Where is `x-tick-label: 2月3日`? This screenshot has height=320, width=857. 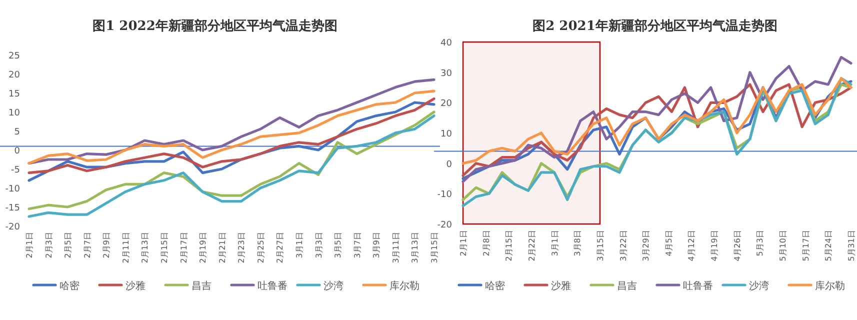 x-tick-label: 2月3日 is located at coordinates (49, 245).